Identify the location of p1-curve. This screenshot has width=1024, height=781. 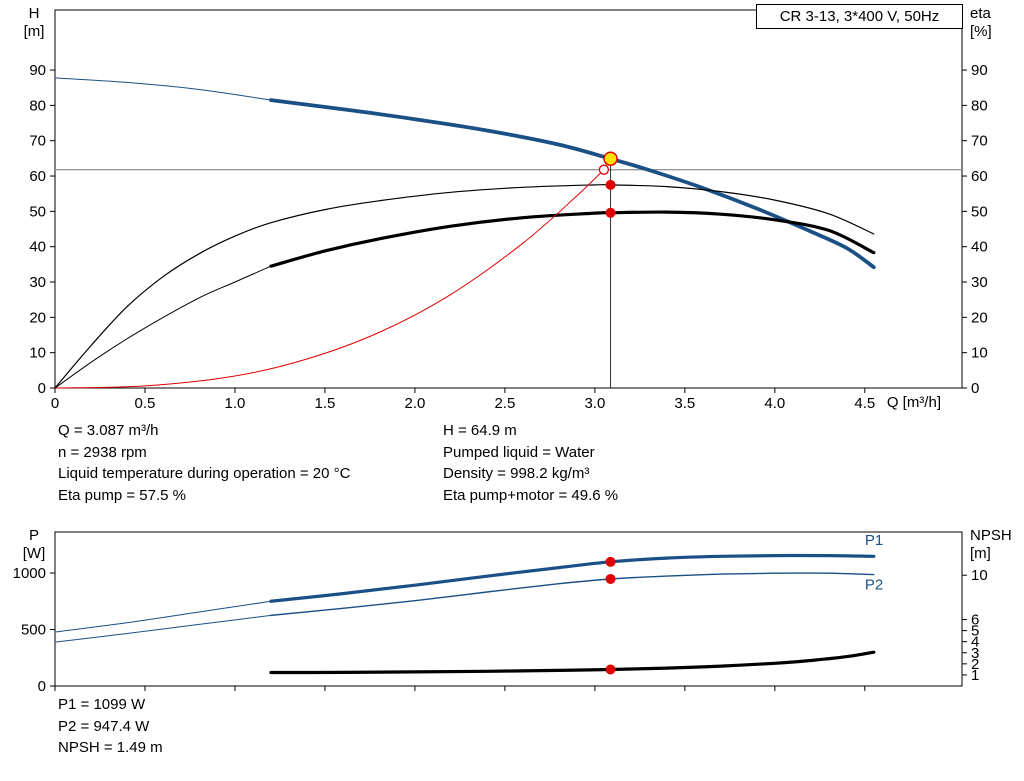
(572, 578).